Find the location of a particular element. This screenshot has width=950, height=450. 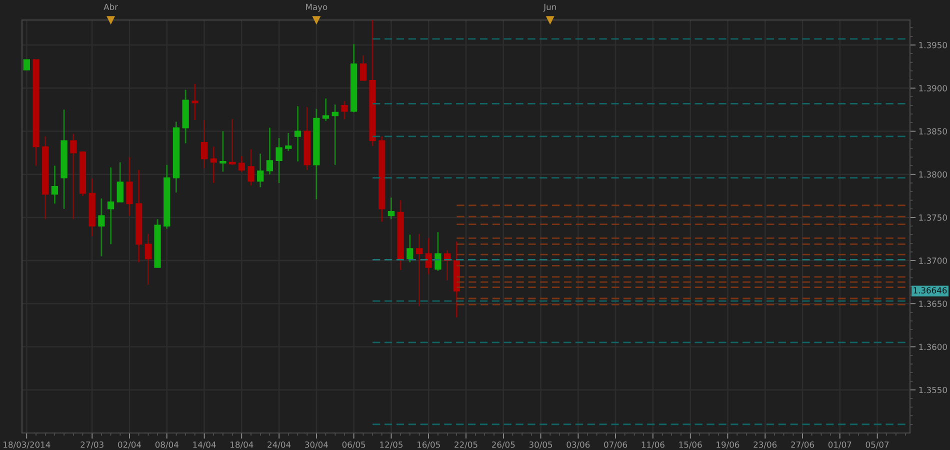

x-tick-label: 18/03/2014 is located at coordinates (27, 444).